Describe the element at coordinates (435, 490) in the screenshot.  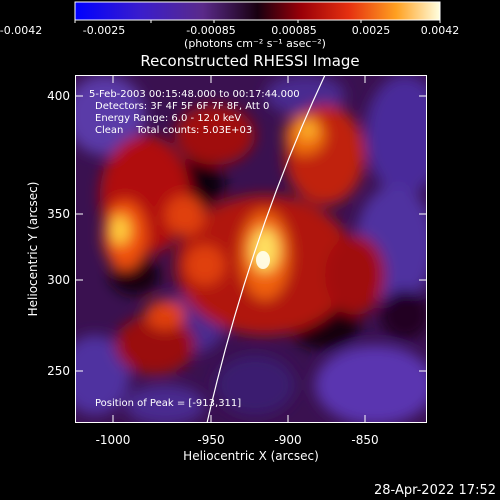
I see `render-timestamp: 28-Apr-2022 17:52` at that location.